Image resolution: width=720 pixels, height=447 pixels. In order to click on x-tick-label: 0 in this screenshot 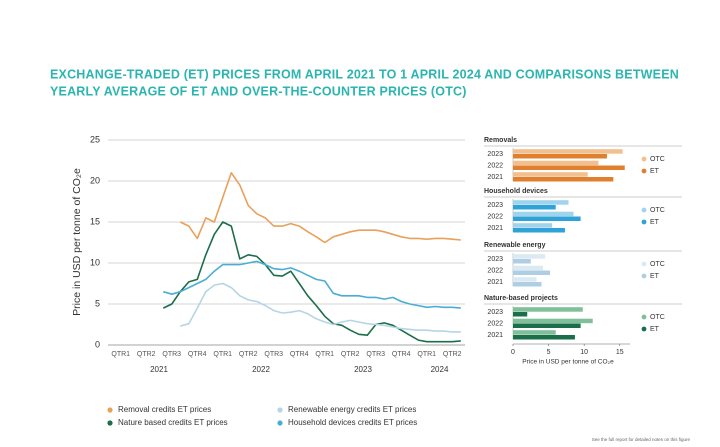, I will do `click(513, 352)`.